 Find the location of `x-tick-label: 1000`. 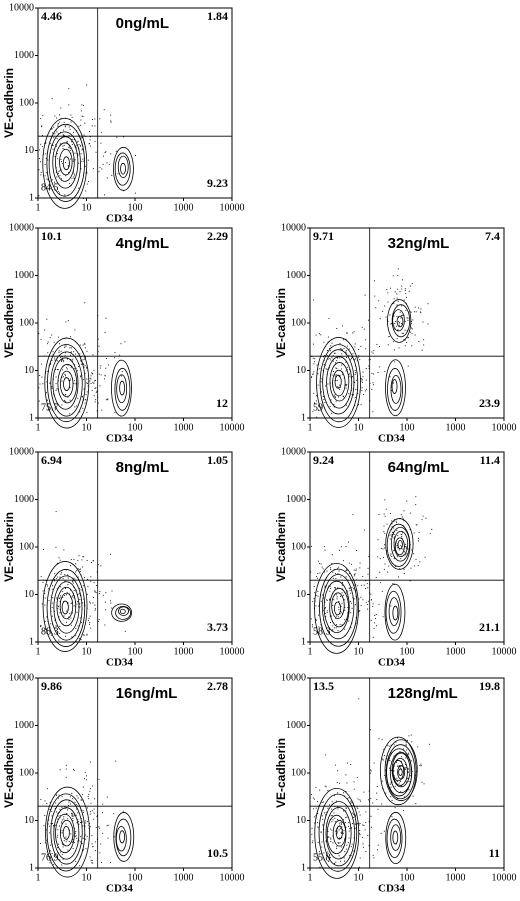

x-tick-label: 1000 is located at coordinates (184, 877).